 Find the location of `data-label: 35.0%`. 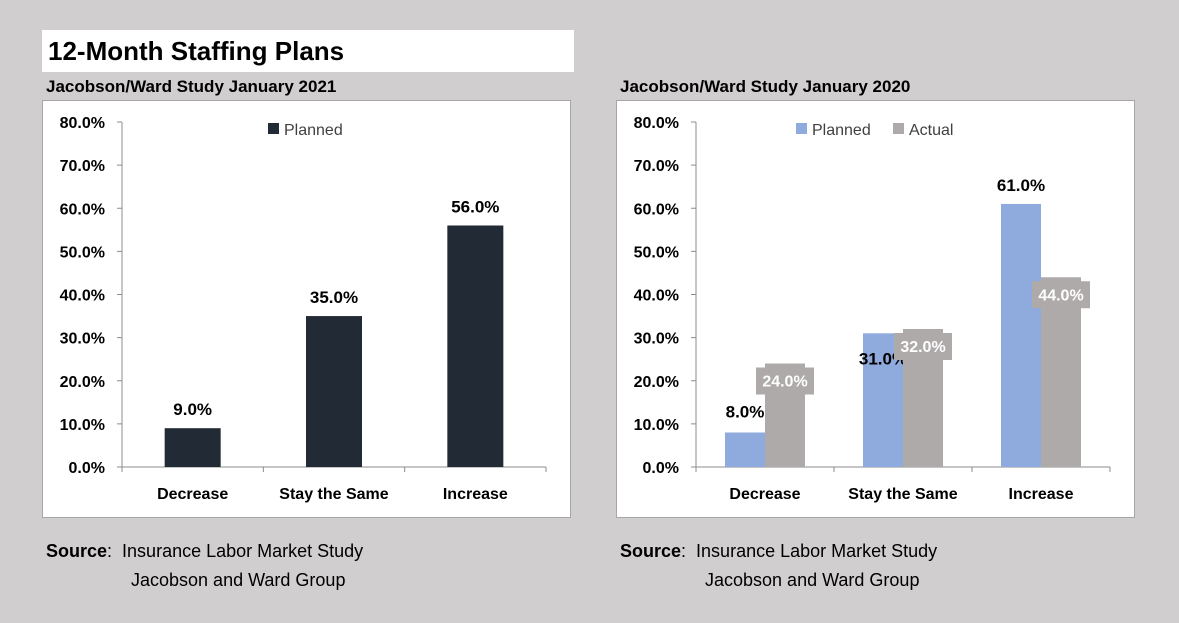

data-label: 35.0% is located at coordinates (334, 297).